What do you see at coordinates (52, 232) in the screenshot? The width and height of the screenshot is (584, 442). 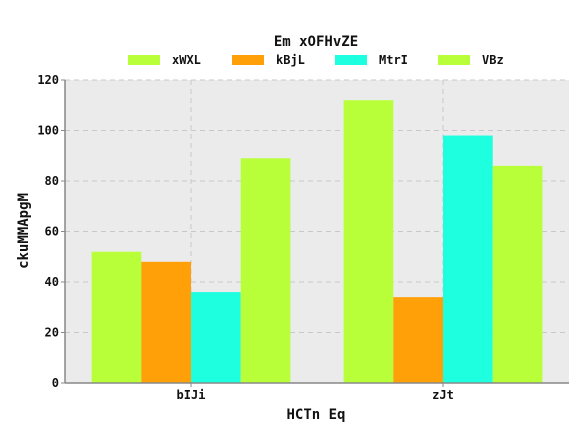 I see `y-tick-label: 60` at bounding box center [52, 232].